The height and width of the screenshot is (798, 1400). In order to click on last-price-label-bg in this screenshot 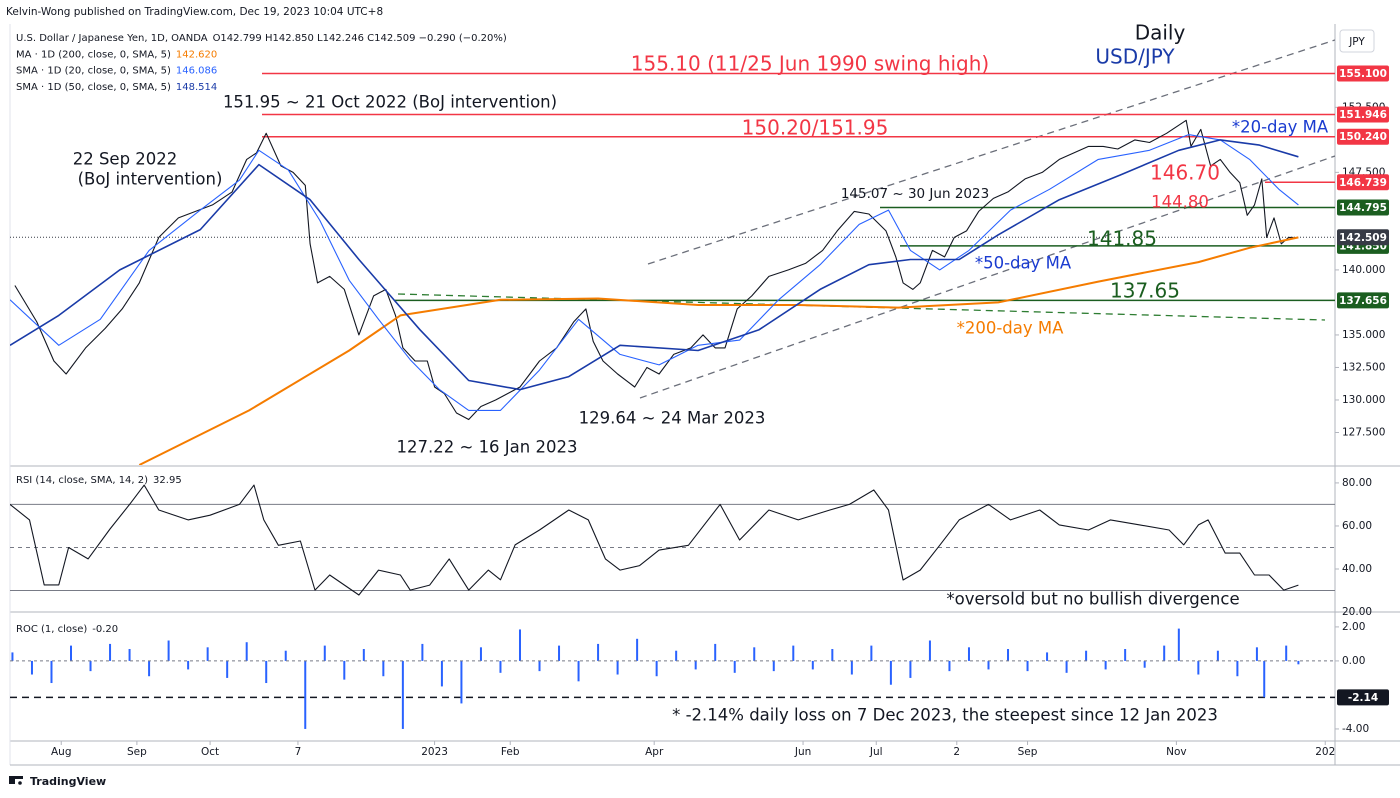, I will do `click(1363, 237)`.